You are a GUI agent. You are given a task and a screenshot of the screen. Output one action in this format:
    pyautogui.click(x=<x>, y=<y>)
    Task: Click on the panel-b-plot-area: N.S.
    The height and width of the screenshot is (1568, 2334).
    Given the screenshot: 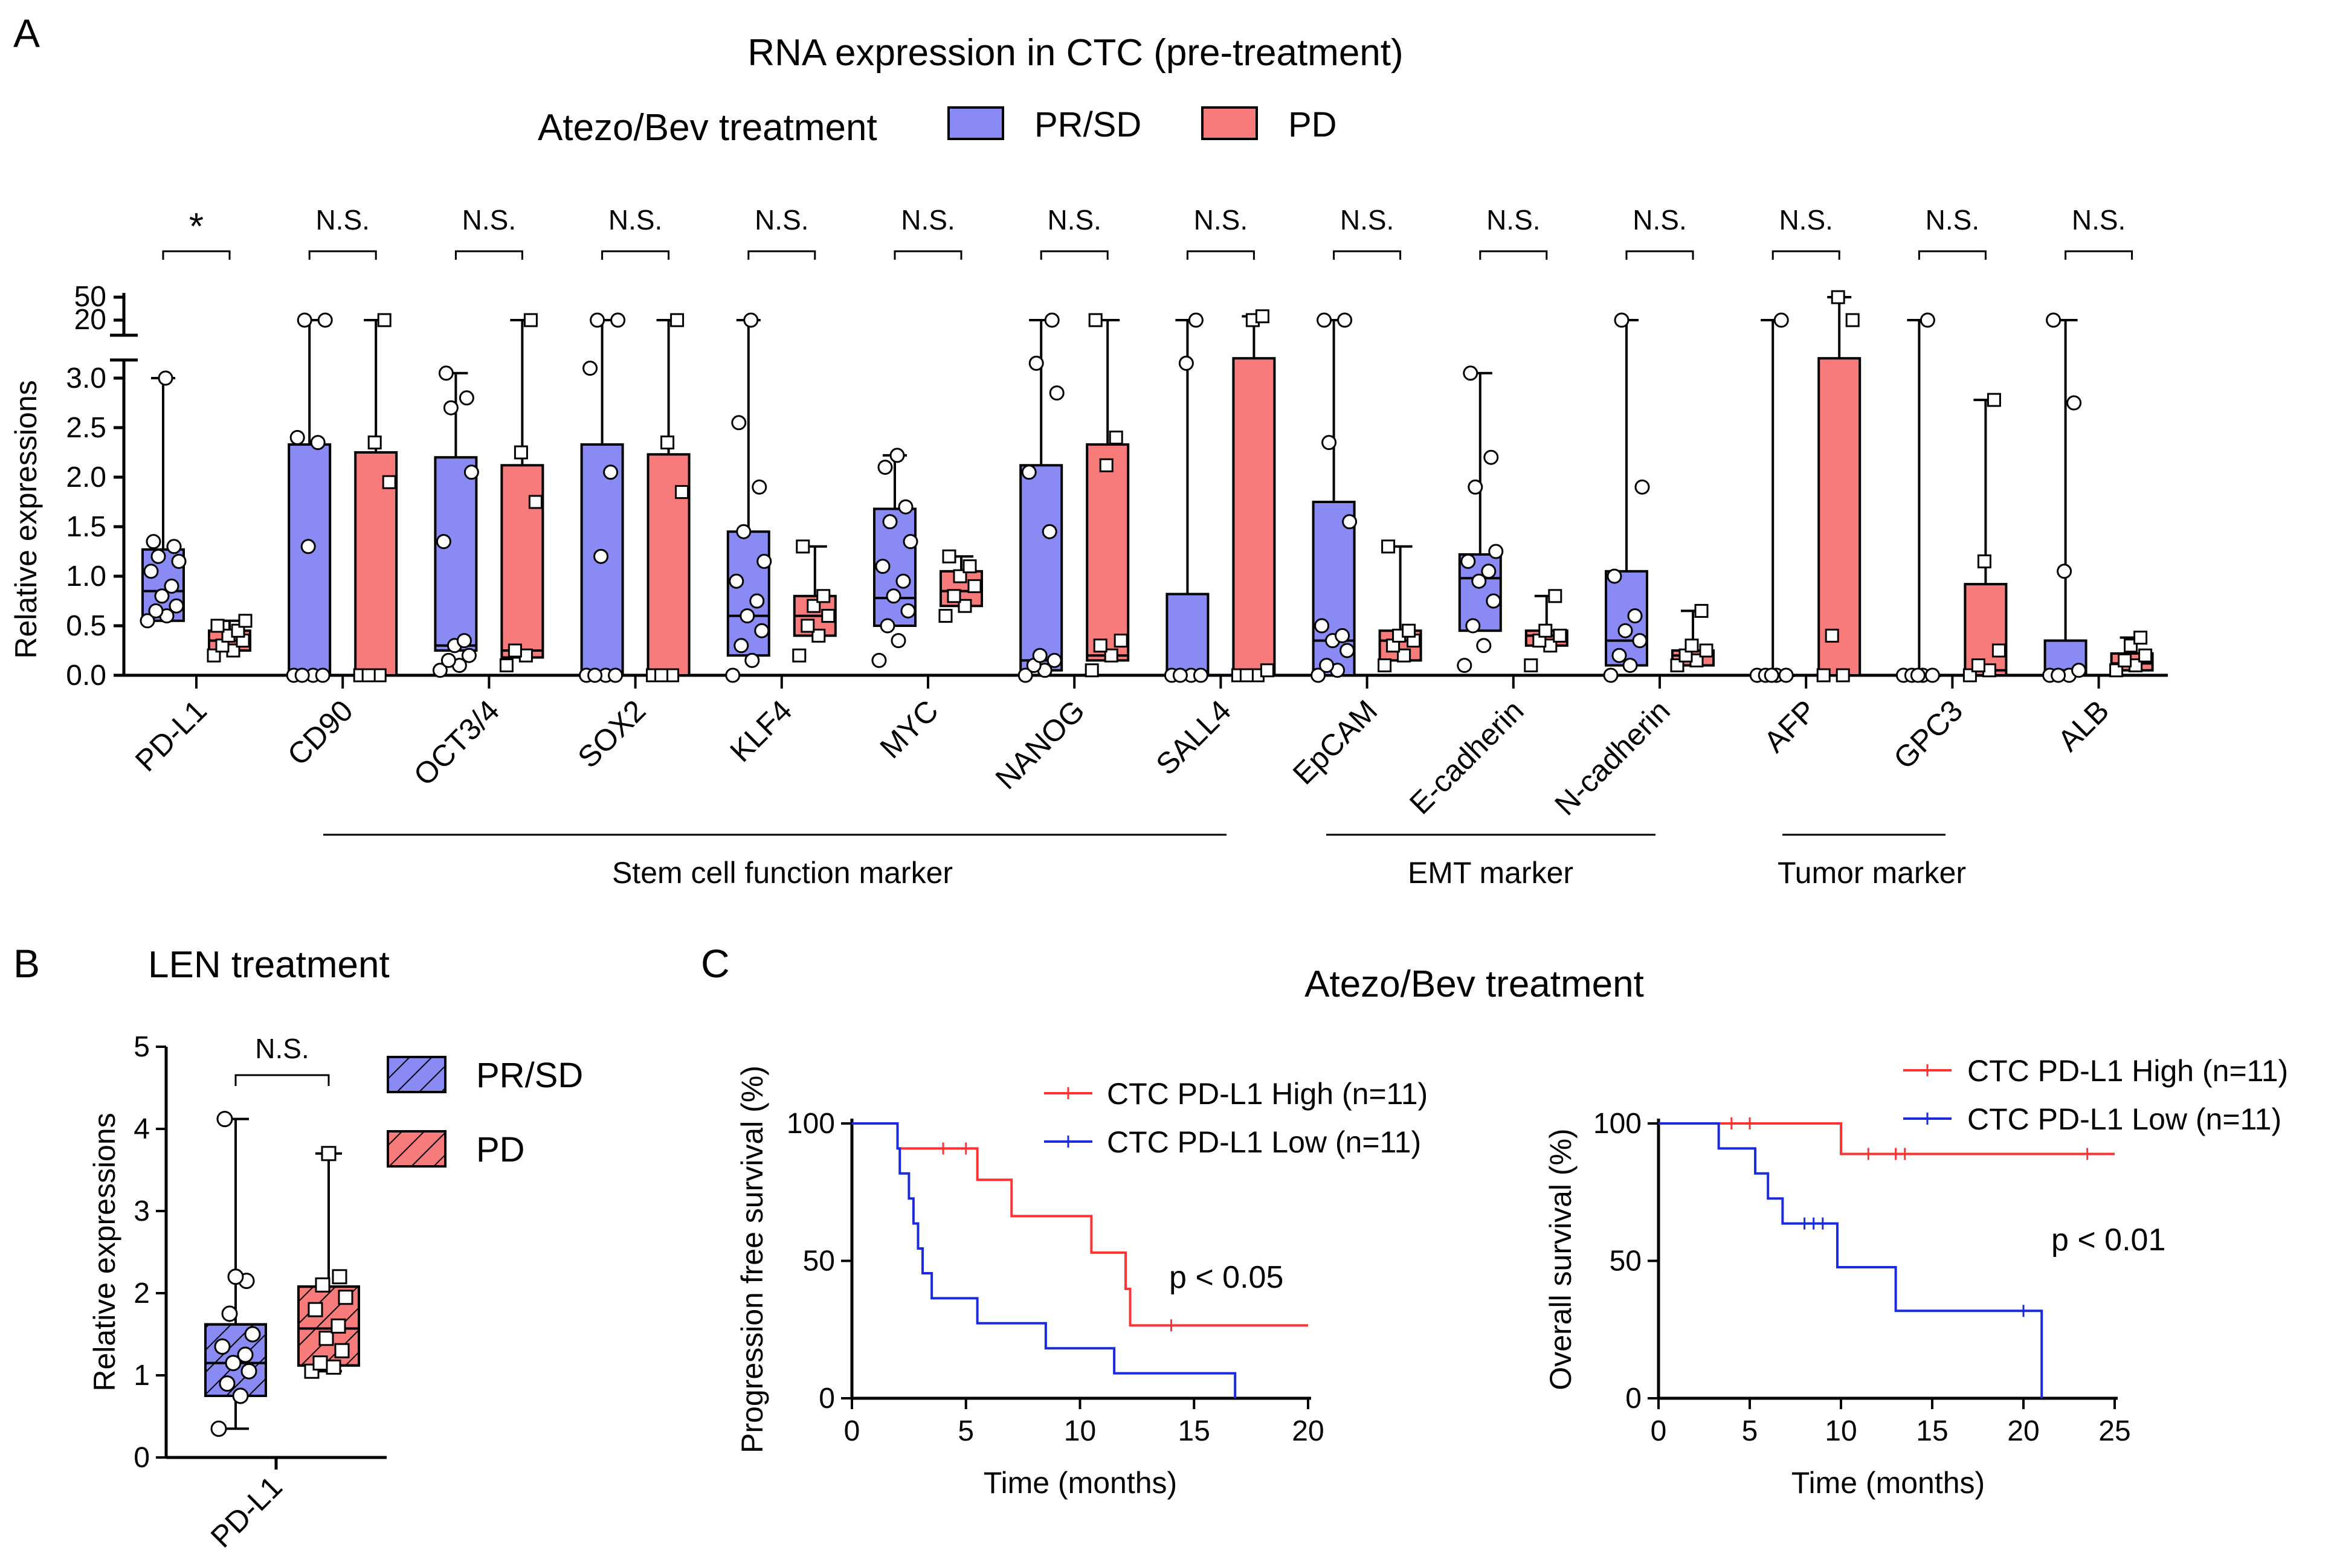 What is the action you would take?
    pyautogui.click(x=282, y=1235)
    